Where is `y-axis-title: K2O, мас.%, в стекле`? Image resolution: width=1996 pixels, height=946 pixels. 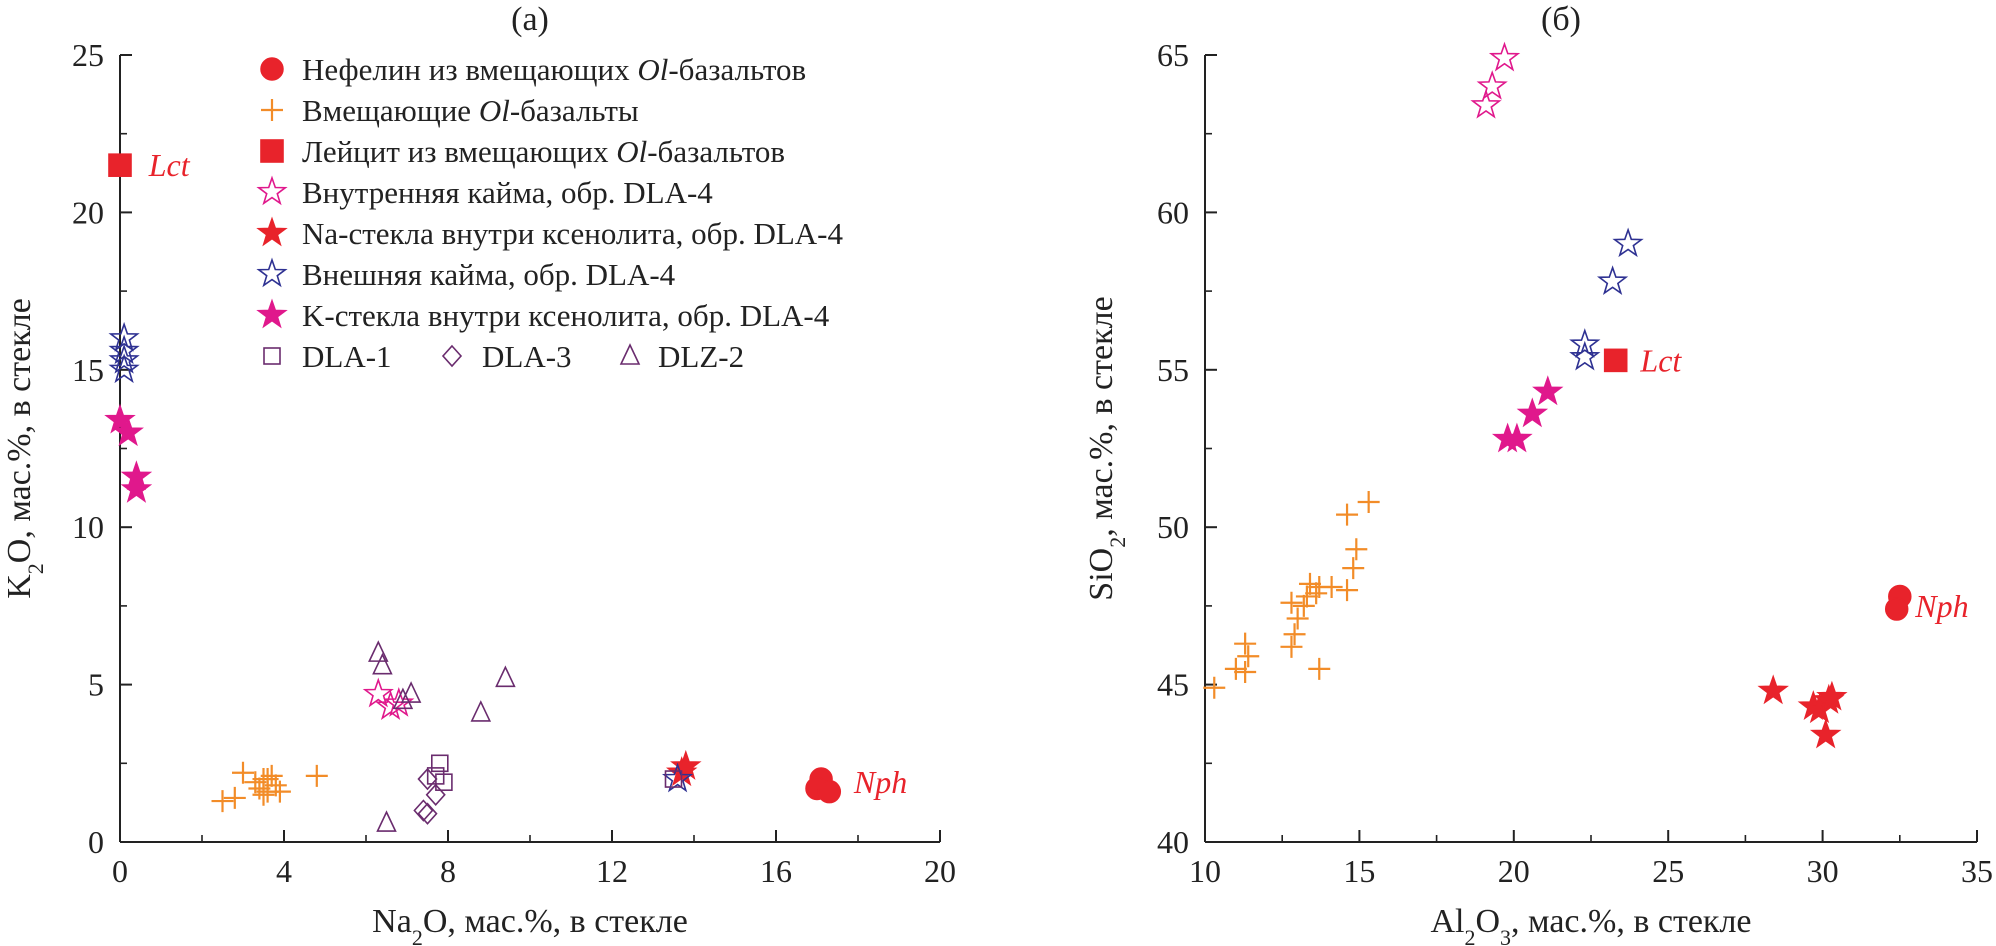 y-axis-title: K2O, мас.%, в стекле is located at coordinates (24, 448).